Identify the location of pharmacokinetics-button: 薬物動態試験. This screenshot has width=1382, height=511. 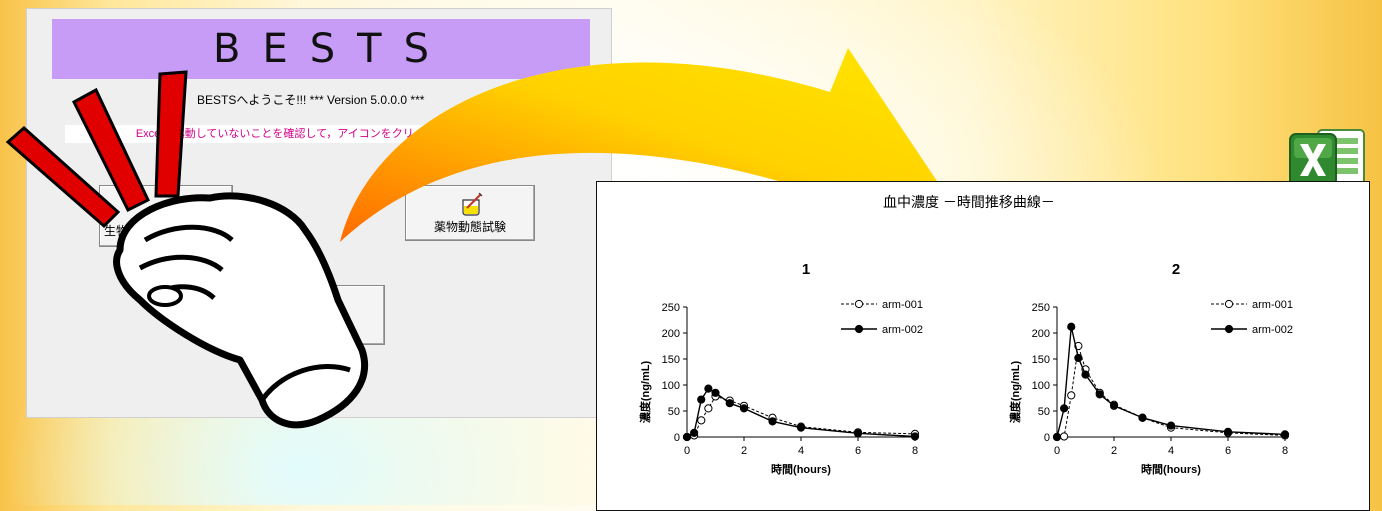
(470, 213).